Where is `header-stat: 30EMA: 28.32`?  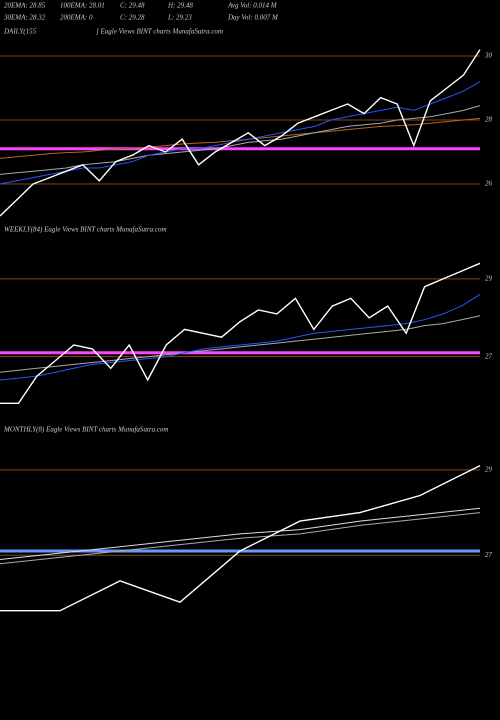
header-stat: 30EMA: 28.32 is located at coordinates (24, 18).